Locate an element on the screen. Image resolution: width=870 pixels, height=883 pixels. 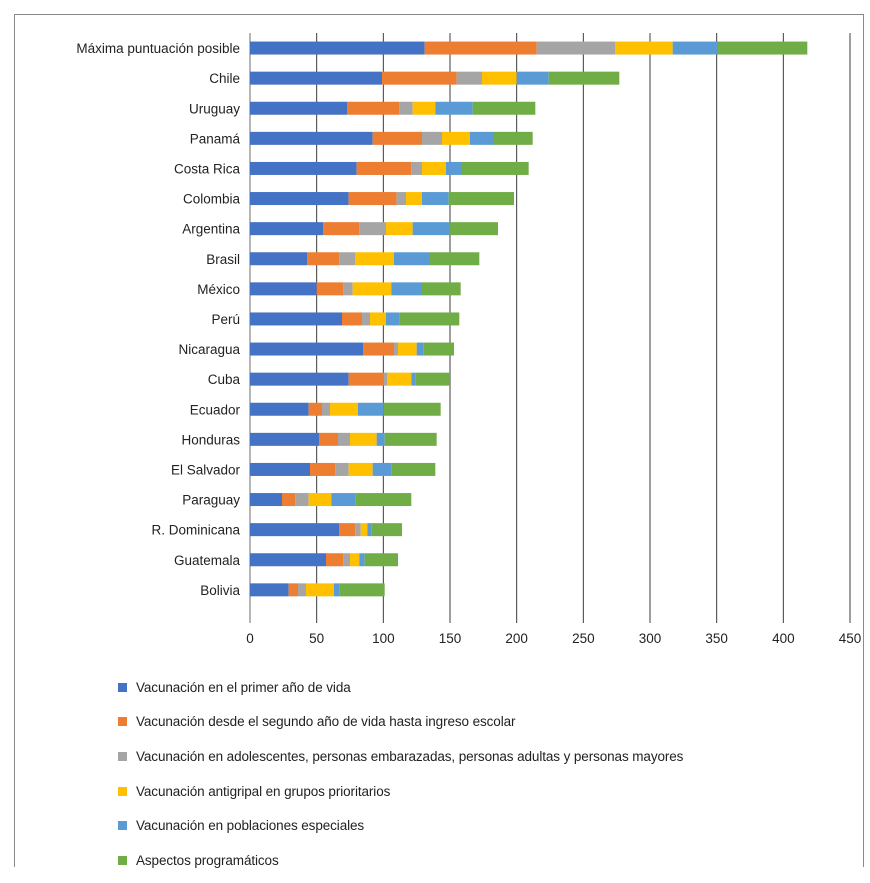
x-tick-label: 200 is located at coordinates (516, 638).